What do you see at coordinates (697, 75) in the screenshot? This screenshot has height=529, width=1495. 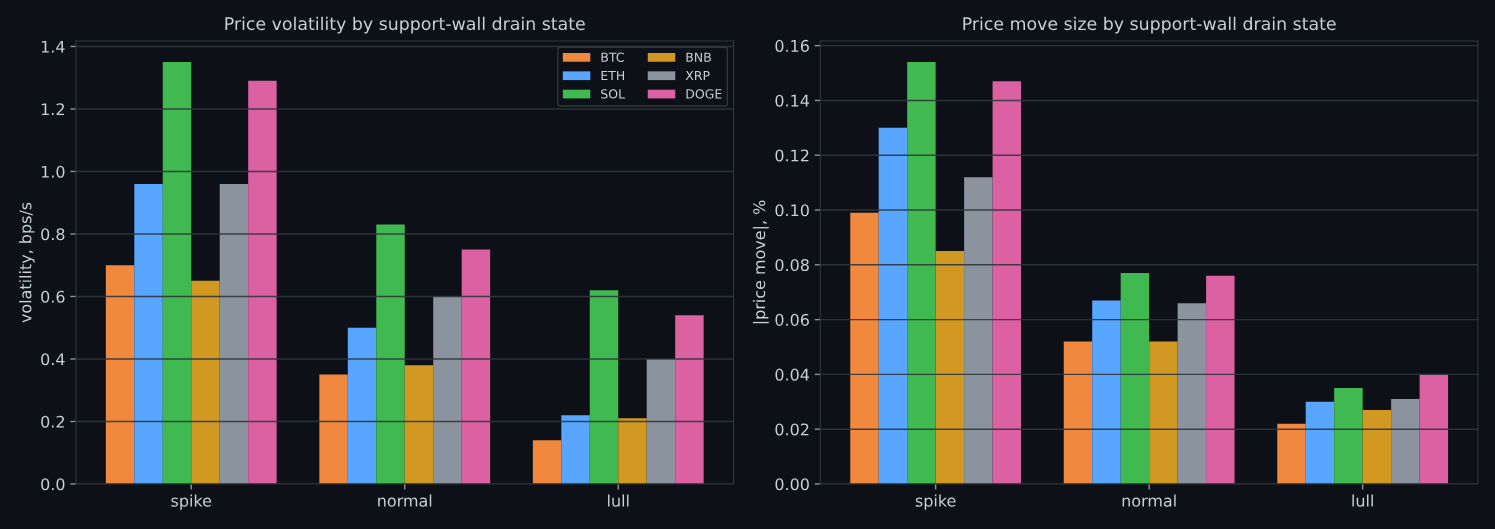 I see `legend-label: XRP` at bounding box center [697, 75].